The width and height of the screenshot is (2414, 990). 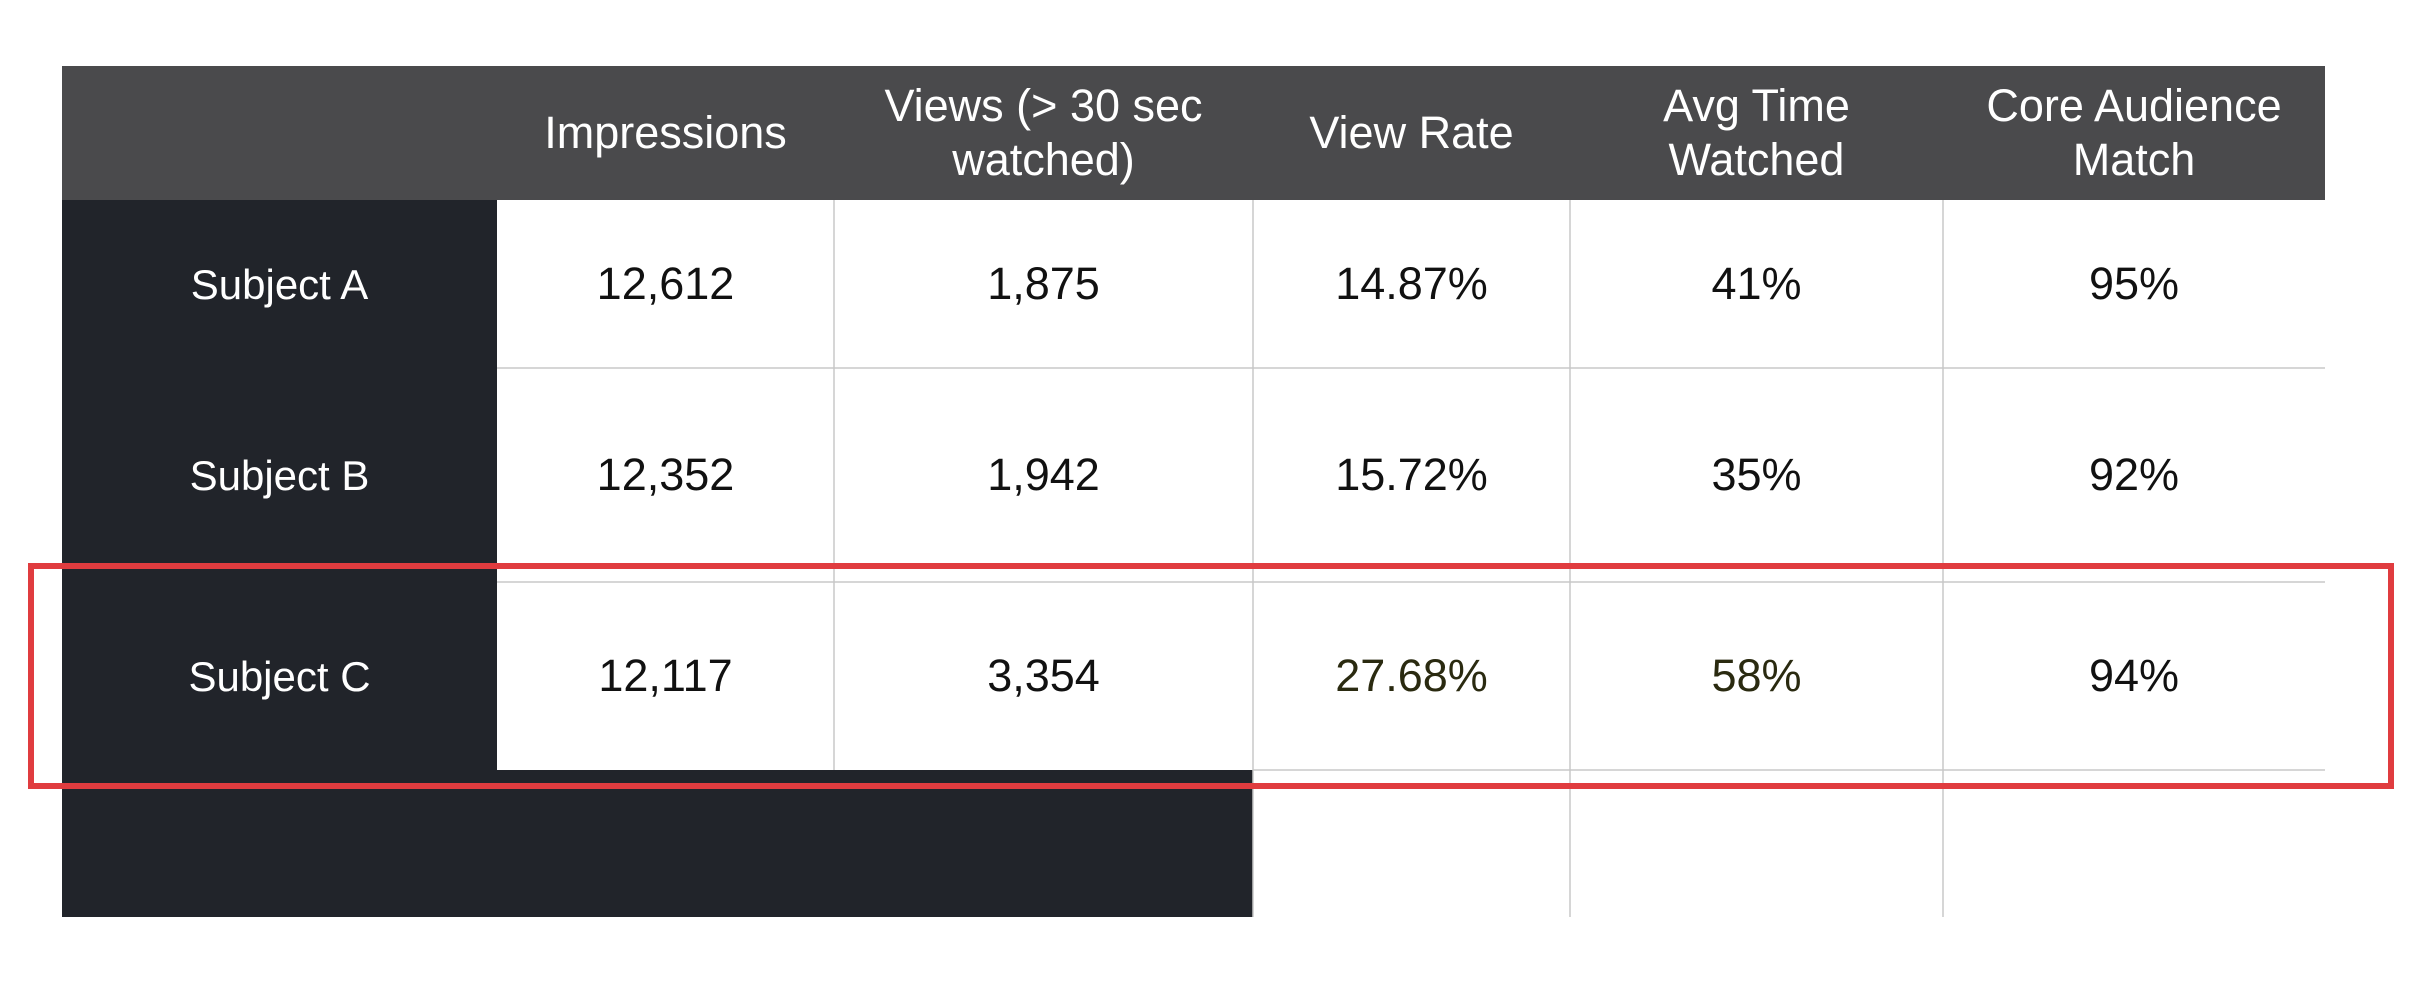 I want to click on data-cell: 12,352, so click(x=666, y=474).